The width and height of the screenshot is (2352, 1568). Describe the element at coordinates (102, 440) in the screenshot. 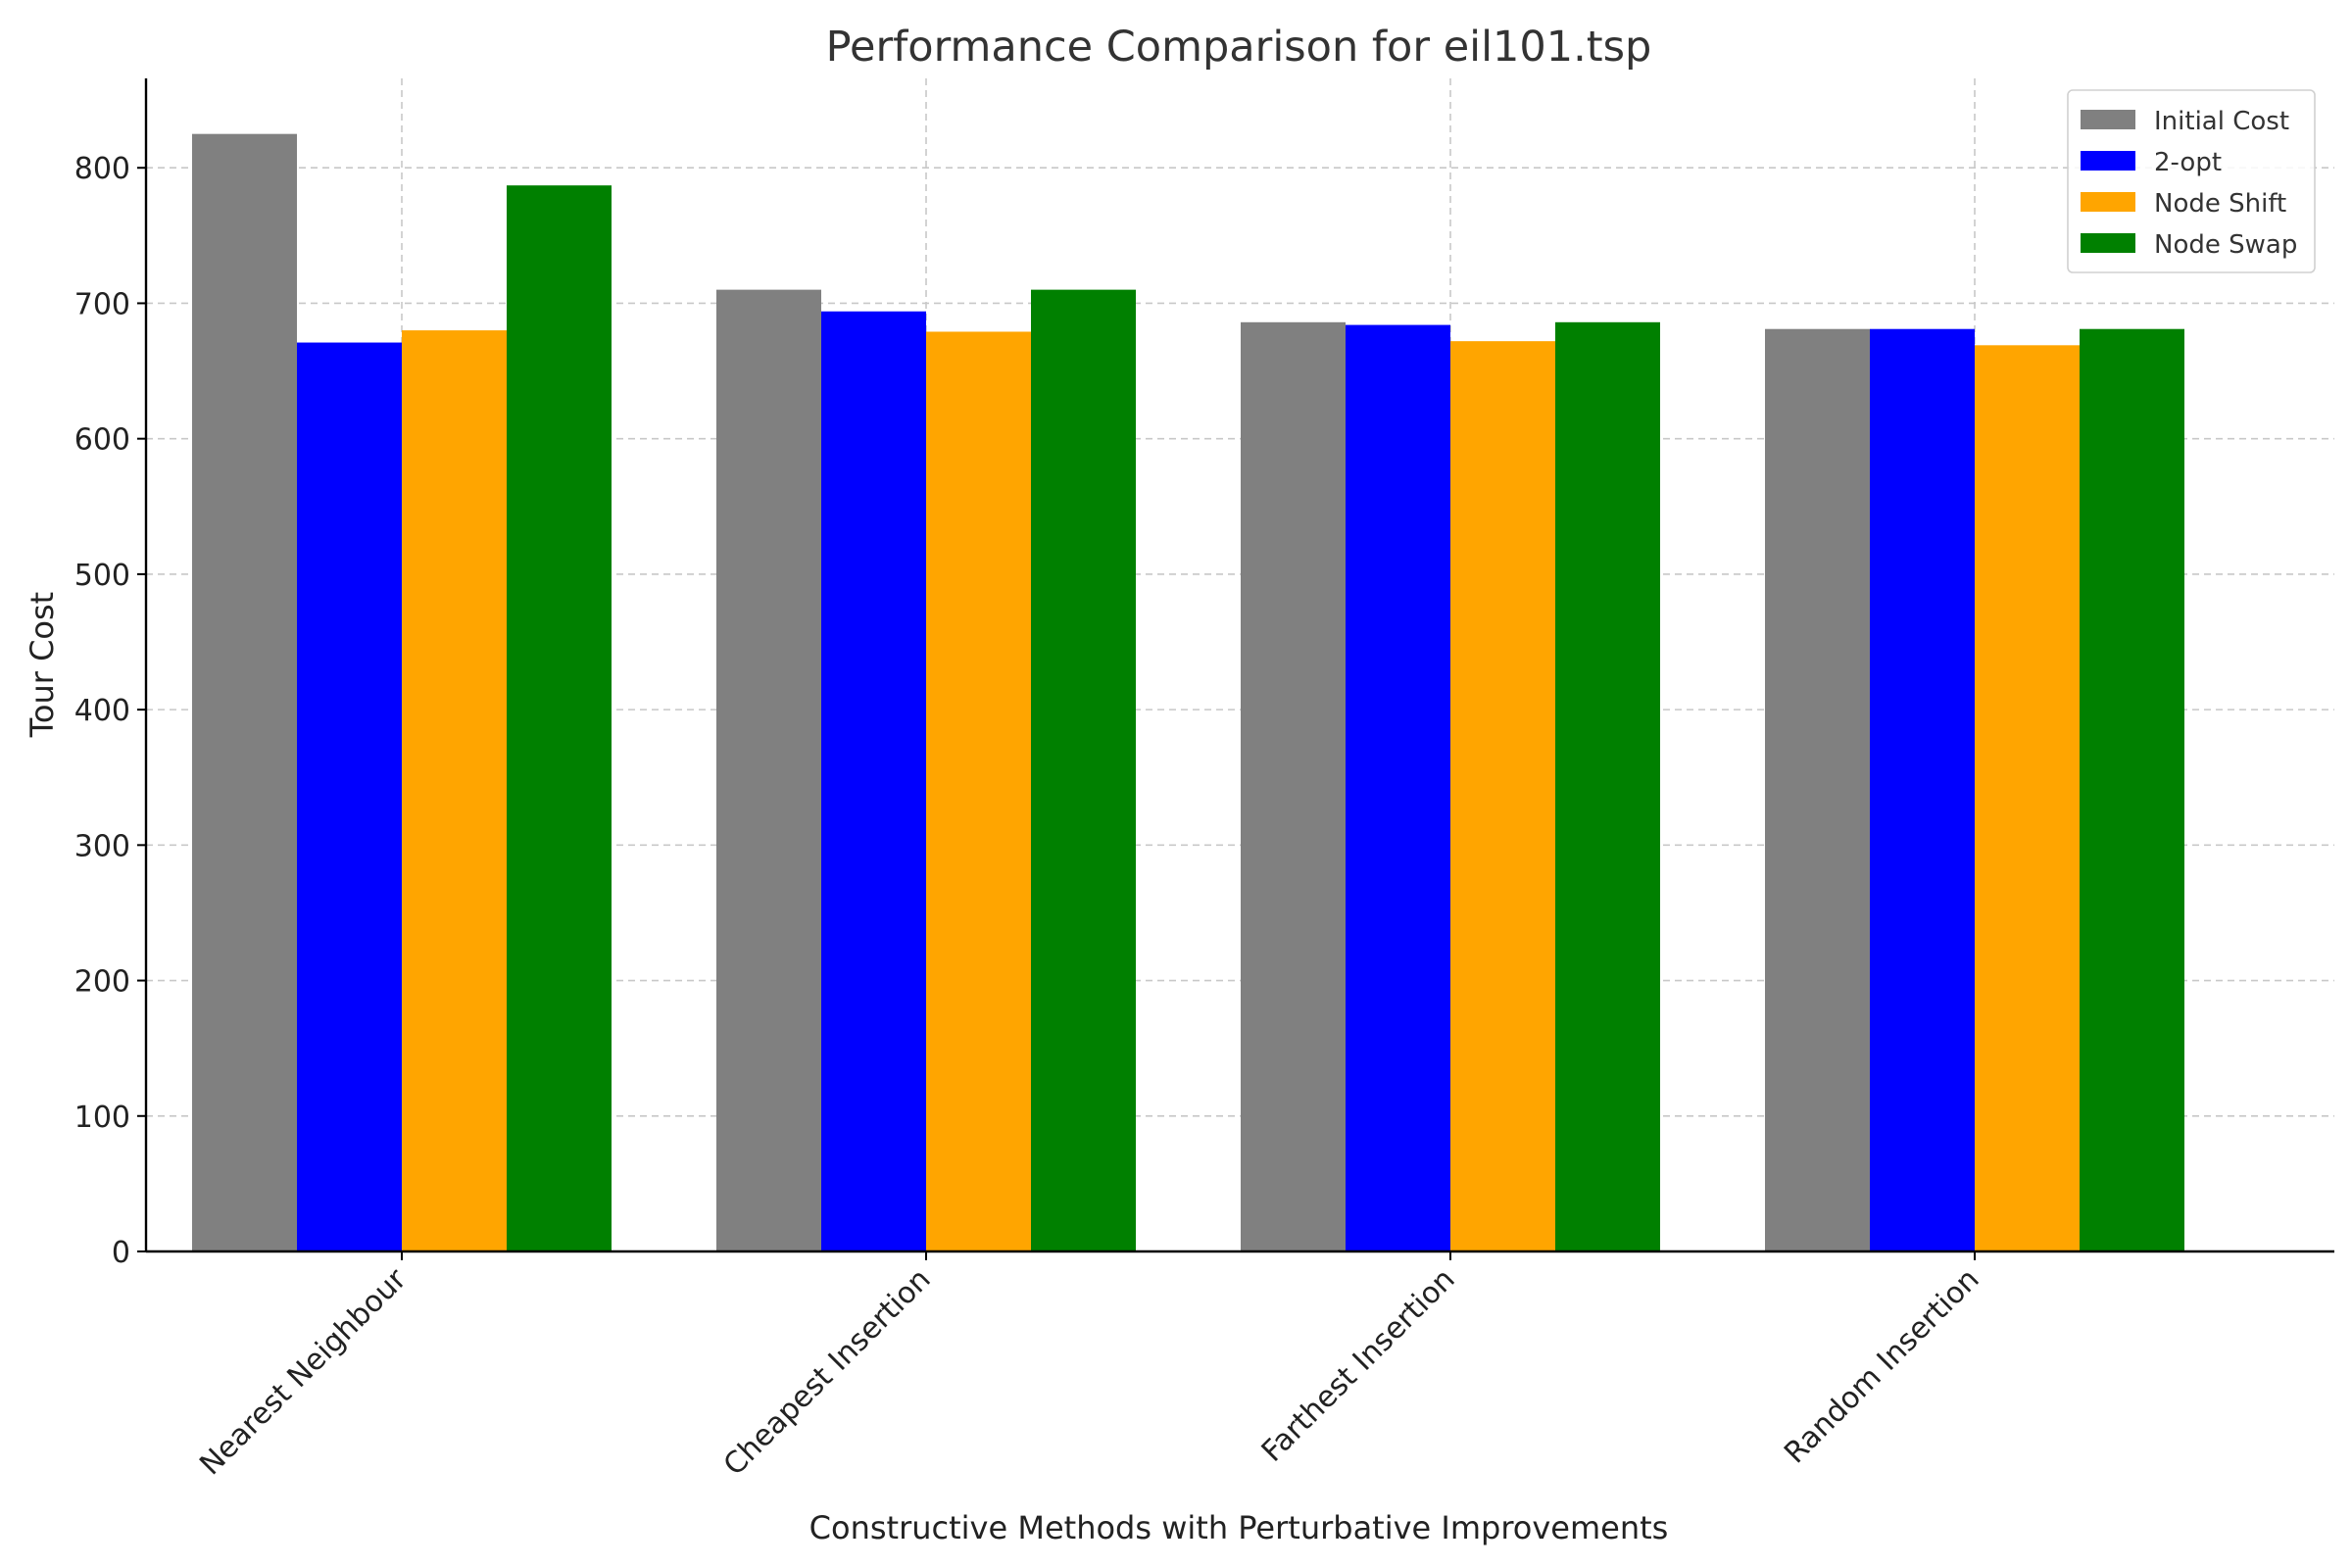

I see `y-tick-label: 600` at that location.